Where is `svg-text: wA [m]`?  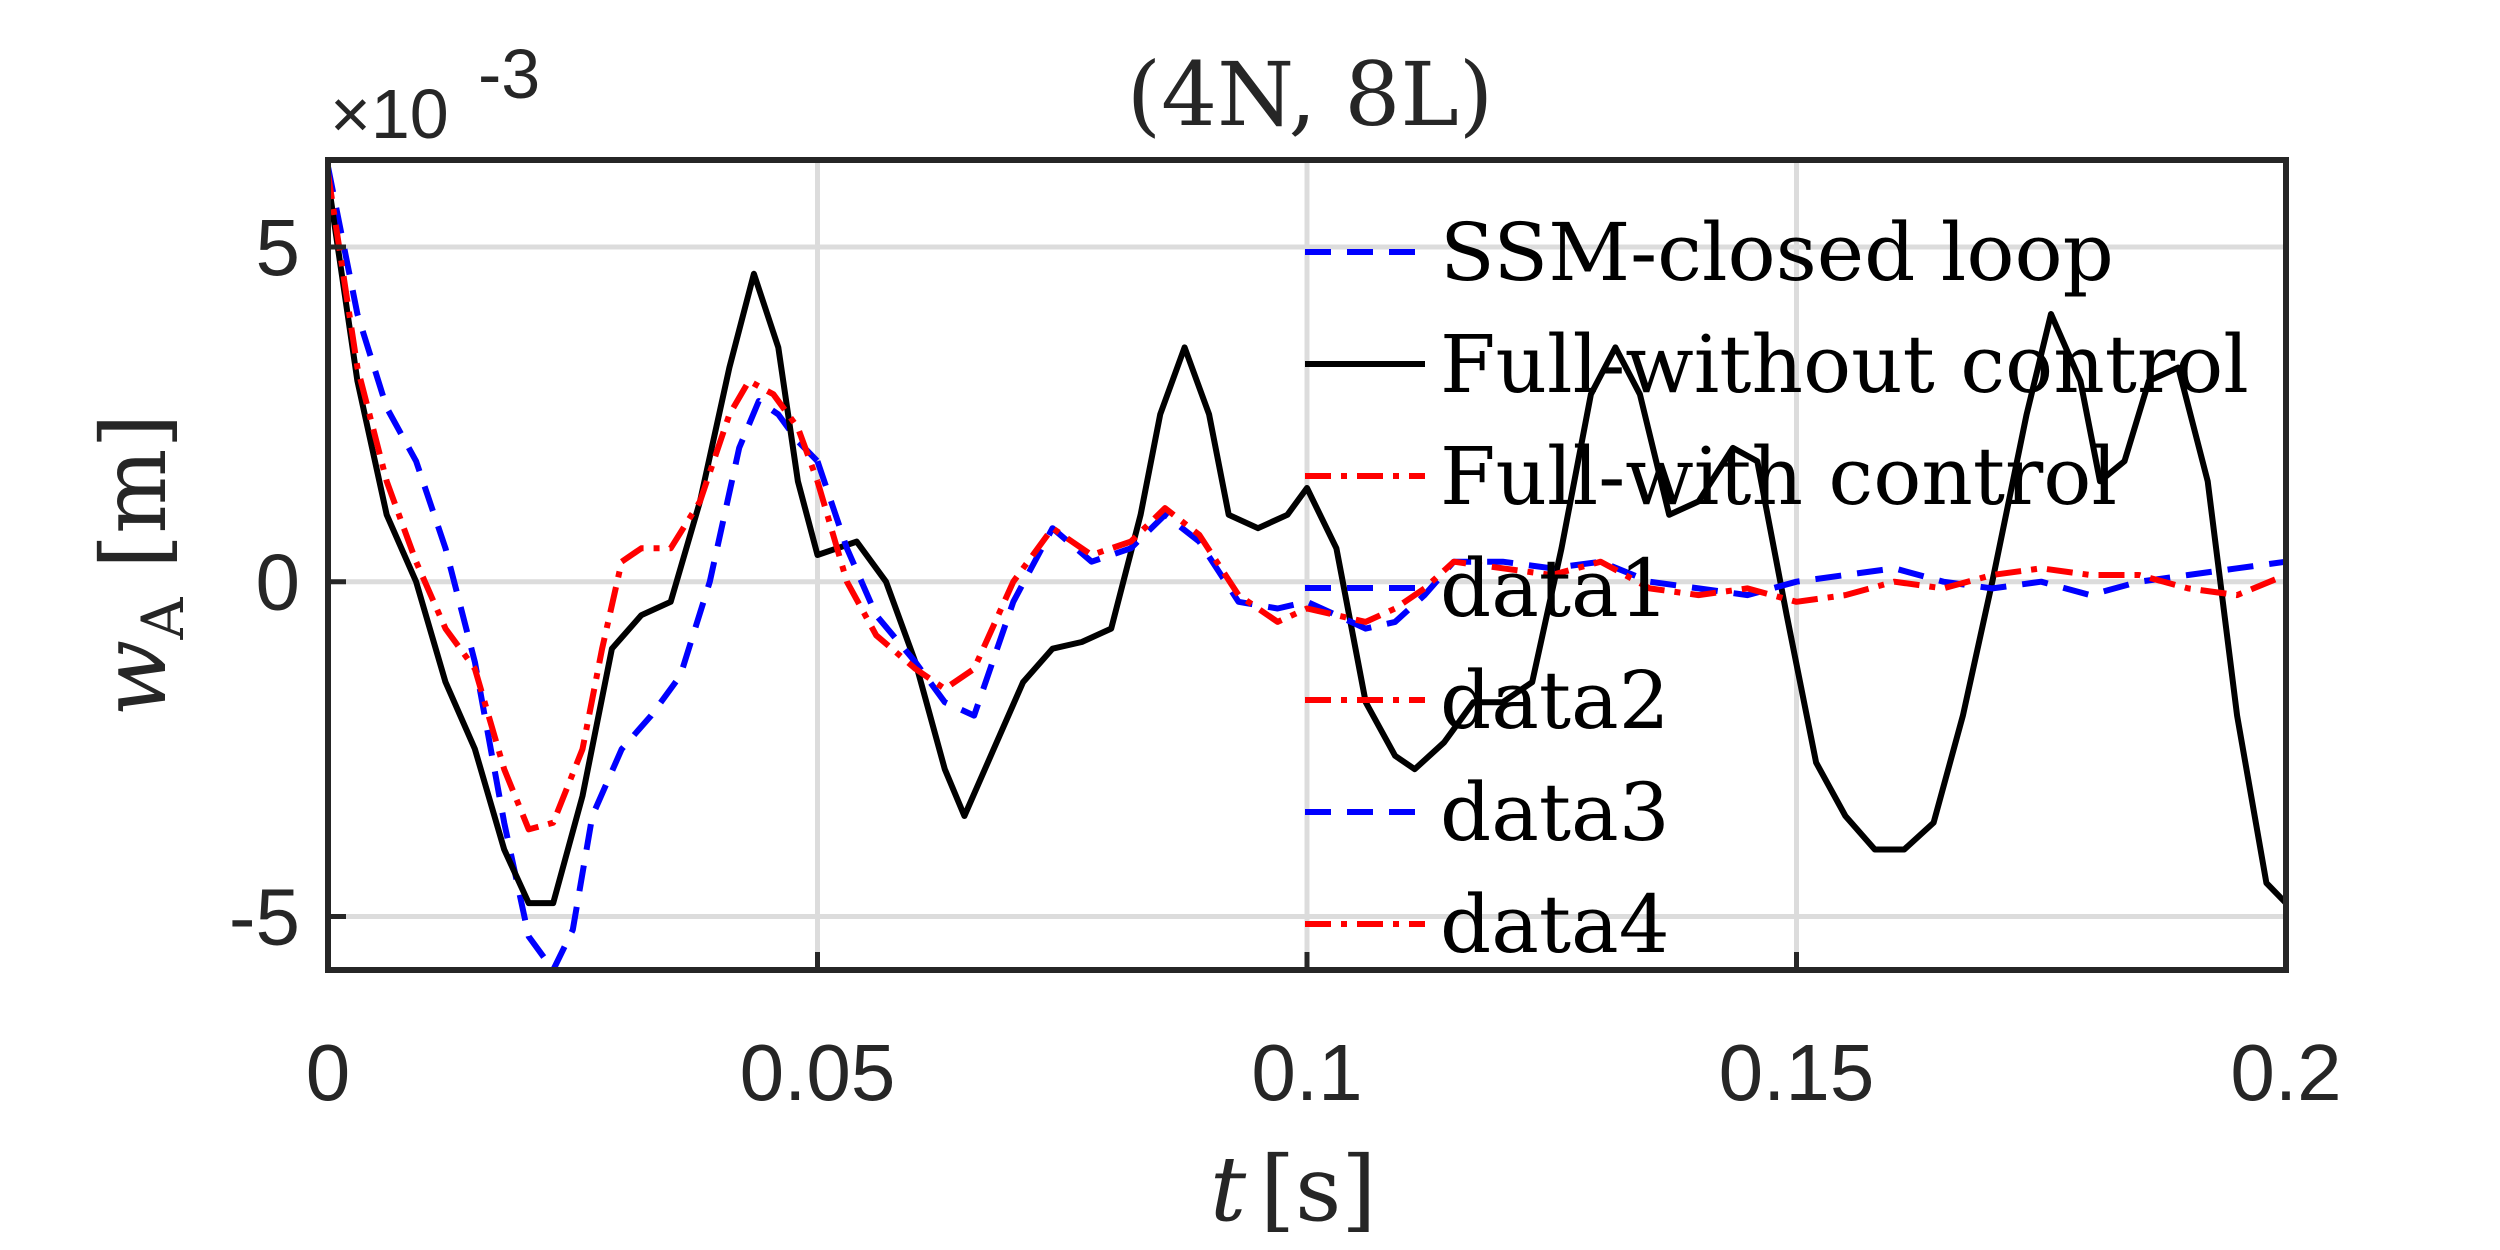
svg-text: wA [m] is located at coordinates (139, 564).